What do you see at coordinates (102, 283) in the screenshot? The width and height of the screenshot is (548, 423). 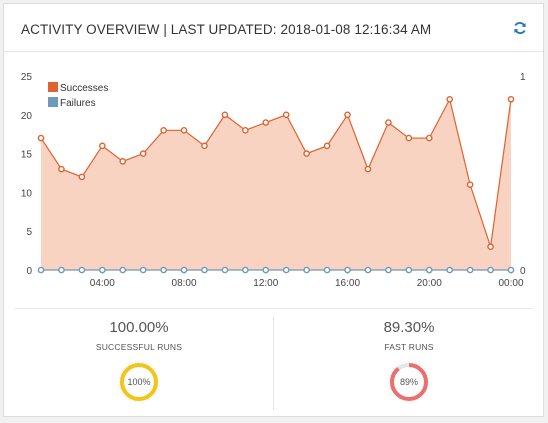 I see `x-tick-label: 04:00` at bounding box center [102, 283].